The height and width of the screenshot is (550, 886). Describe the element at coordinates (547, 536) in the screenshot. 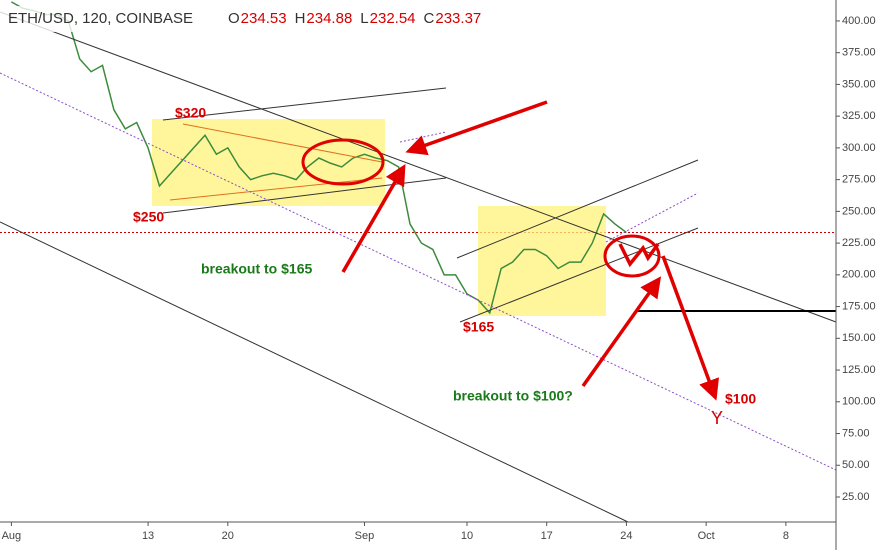

I see `x-tick-label: 17` at that location.